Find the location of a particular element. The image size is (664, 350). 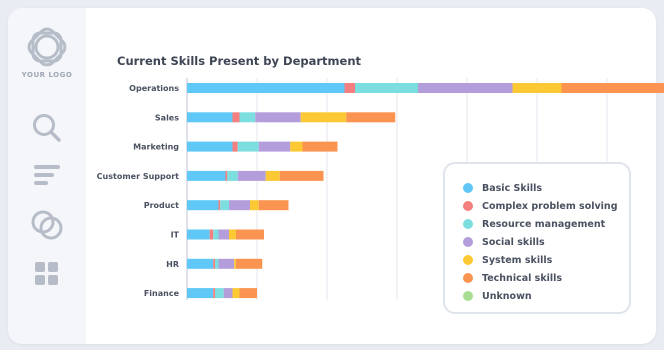

legend-item: System skills is located at coordinates (507, 260).